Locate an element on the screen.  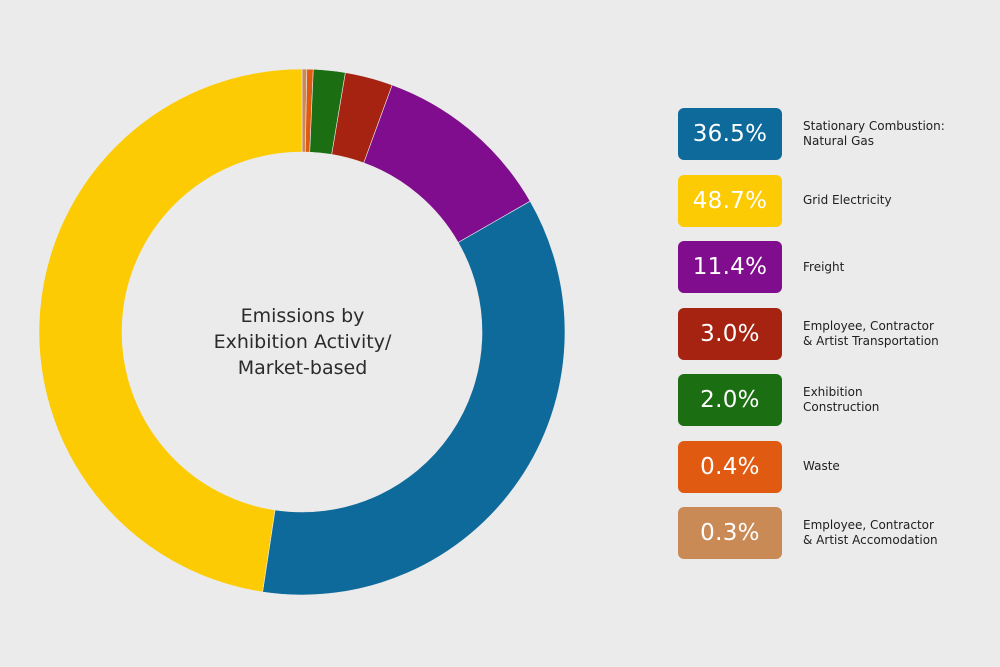
chart-title-line-1: Emissions by is located at coordinates (302, 316).